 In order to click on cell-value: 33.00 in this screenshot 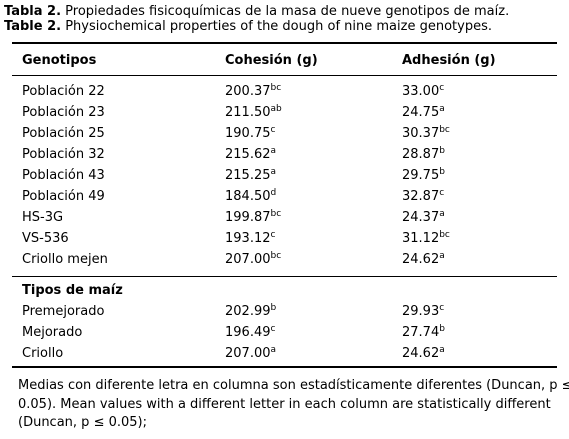, I will do `click(421, 91)`.